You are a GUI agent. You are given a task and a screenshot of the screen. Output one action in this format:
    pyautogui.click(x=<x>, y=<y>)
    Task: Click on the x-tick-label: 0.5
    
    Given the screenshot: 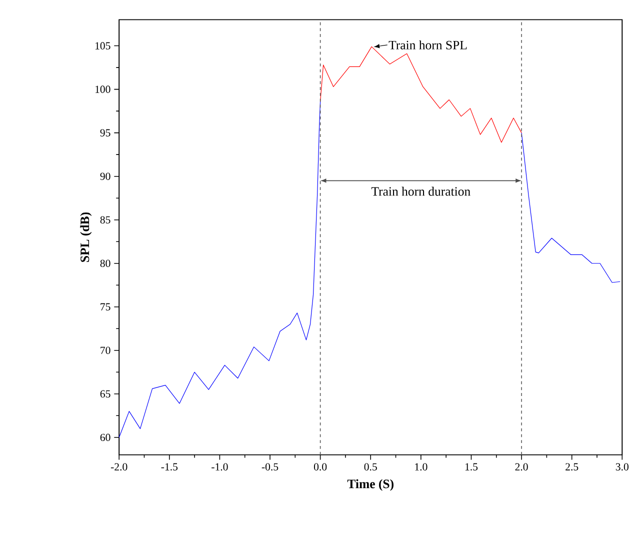 What is the action you would take?
    pyautogui.click(x=370, y=467)
    